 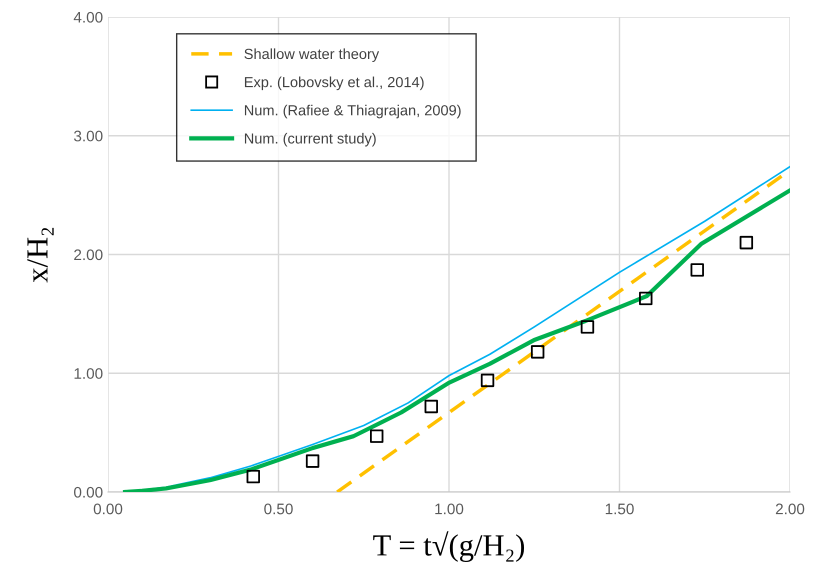 I want to click on x-tick-label: 0.00, so click(x=108, y=509).